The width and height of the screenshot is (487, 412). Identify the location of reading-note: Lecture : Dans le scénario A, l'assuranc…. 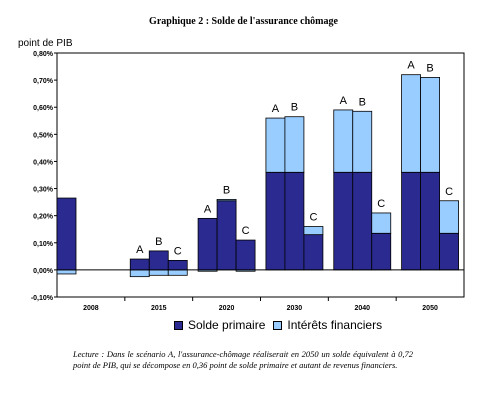
(243, 359).